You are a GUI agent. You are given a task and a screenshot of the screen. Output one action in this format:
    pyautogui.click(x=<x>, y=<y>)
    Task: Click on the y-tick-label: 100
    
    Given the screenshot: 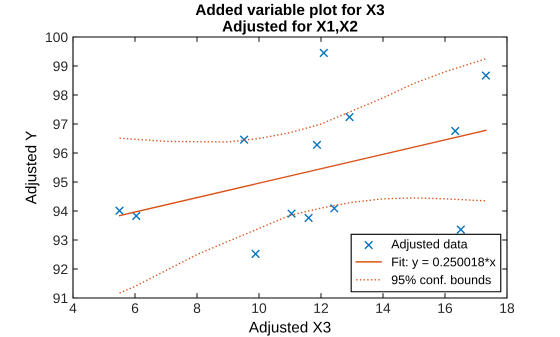 What is the action you would take?
    pyautogui.click(x=57, y=37)
    